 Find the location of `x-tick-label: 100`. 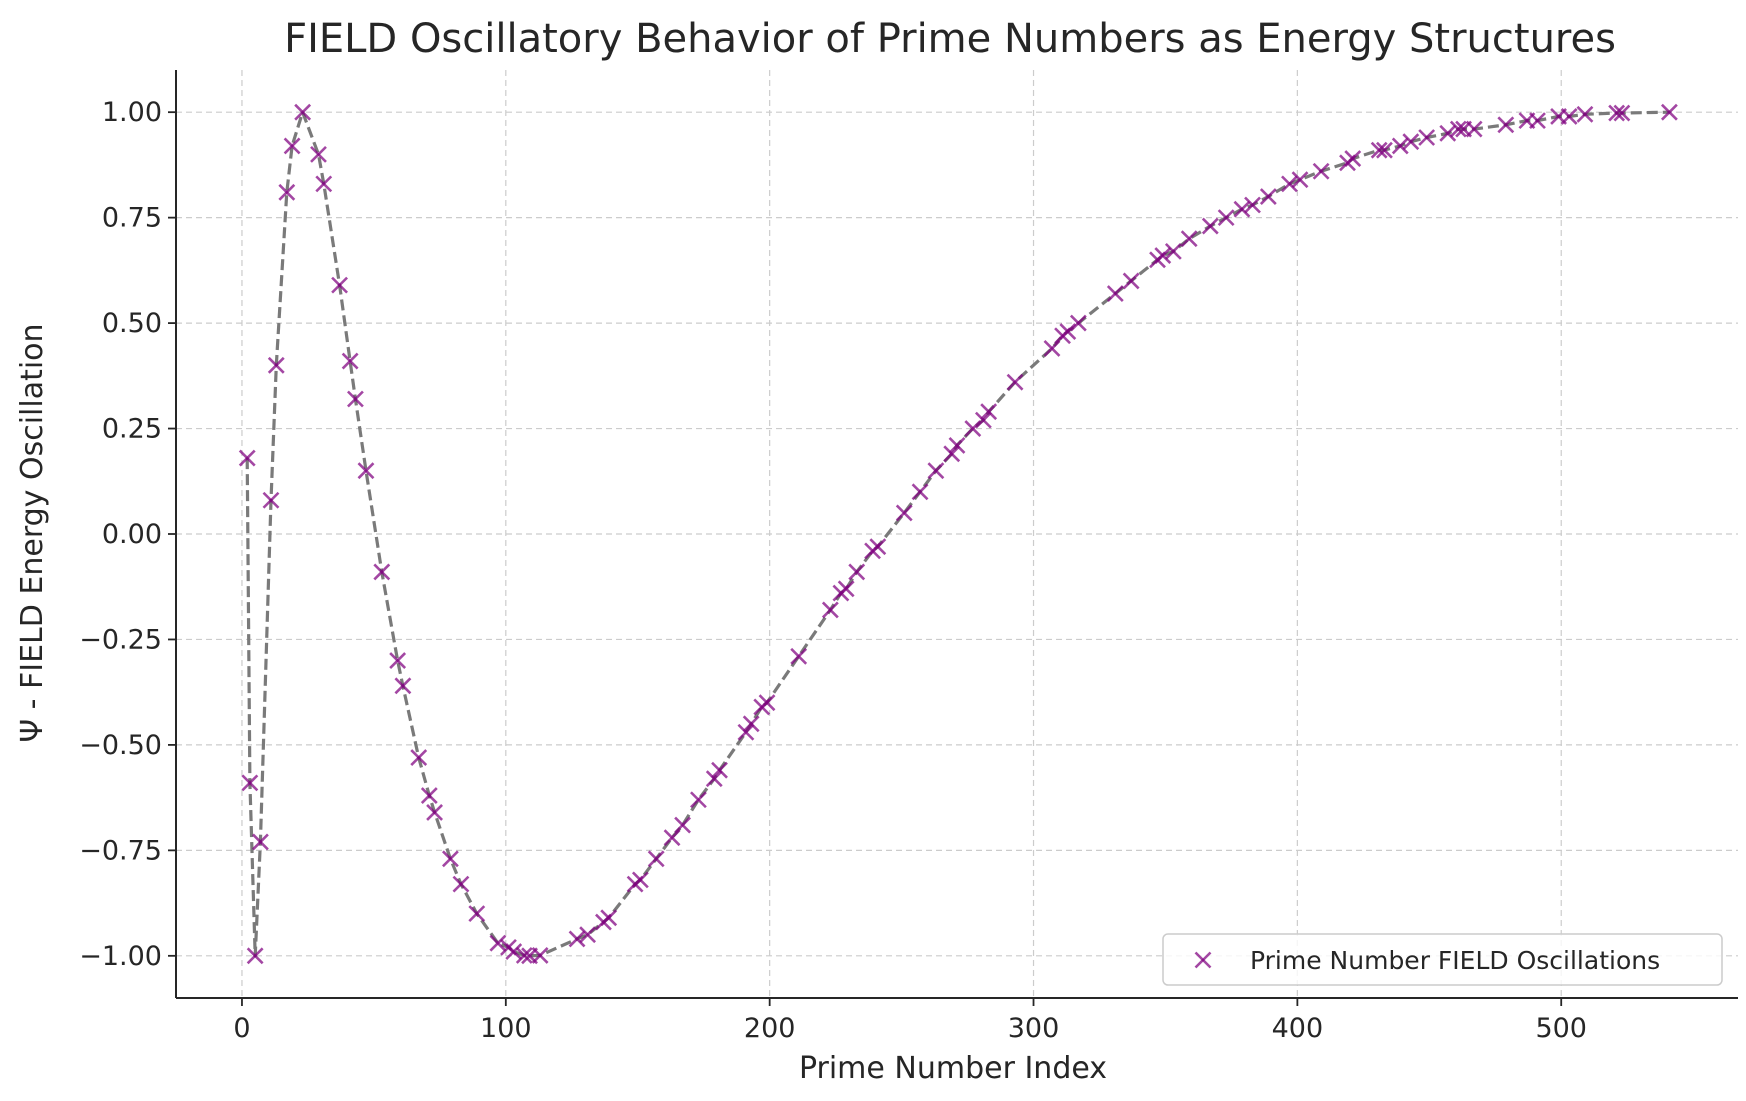

x-tick-label: 100 is located at coordinates (506, 1028).